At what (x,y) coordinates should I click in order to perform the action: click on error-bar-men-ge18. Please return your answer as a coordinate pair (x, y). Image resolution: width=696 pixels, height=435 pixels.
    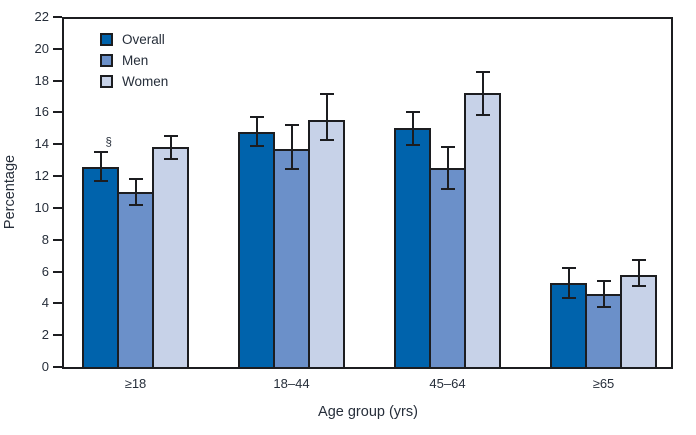
    Looking at the image, I should click on (135, 192).